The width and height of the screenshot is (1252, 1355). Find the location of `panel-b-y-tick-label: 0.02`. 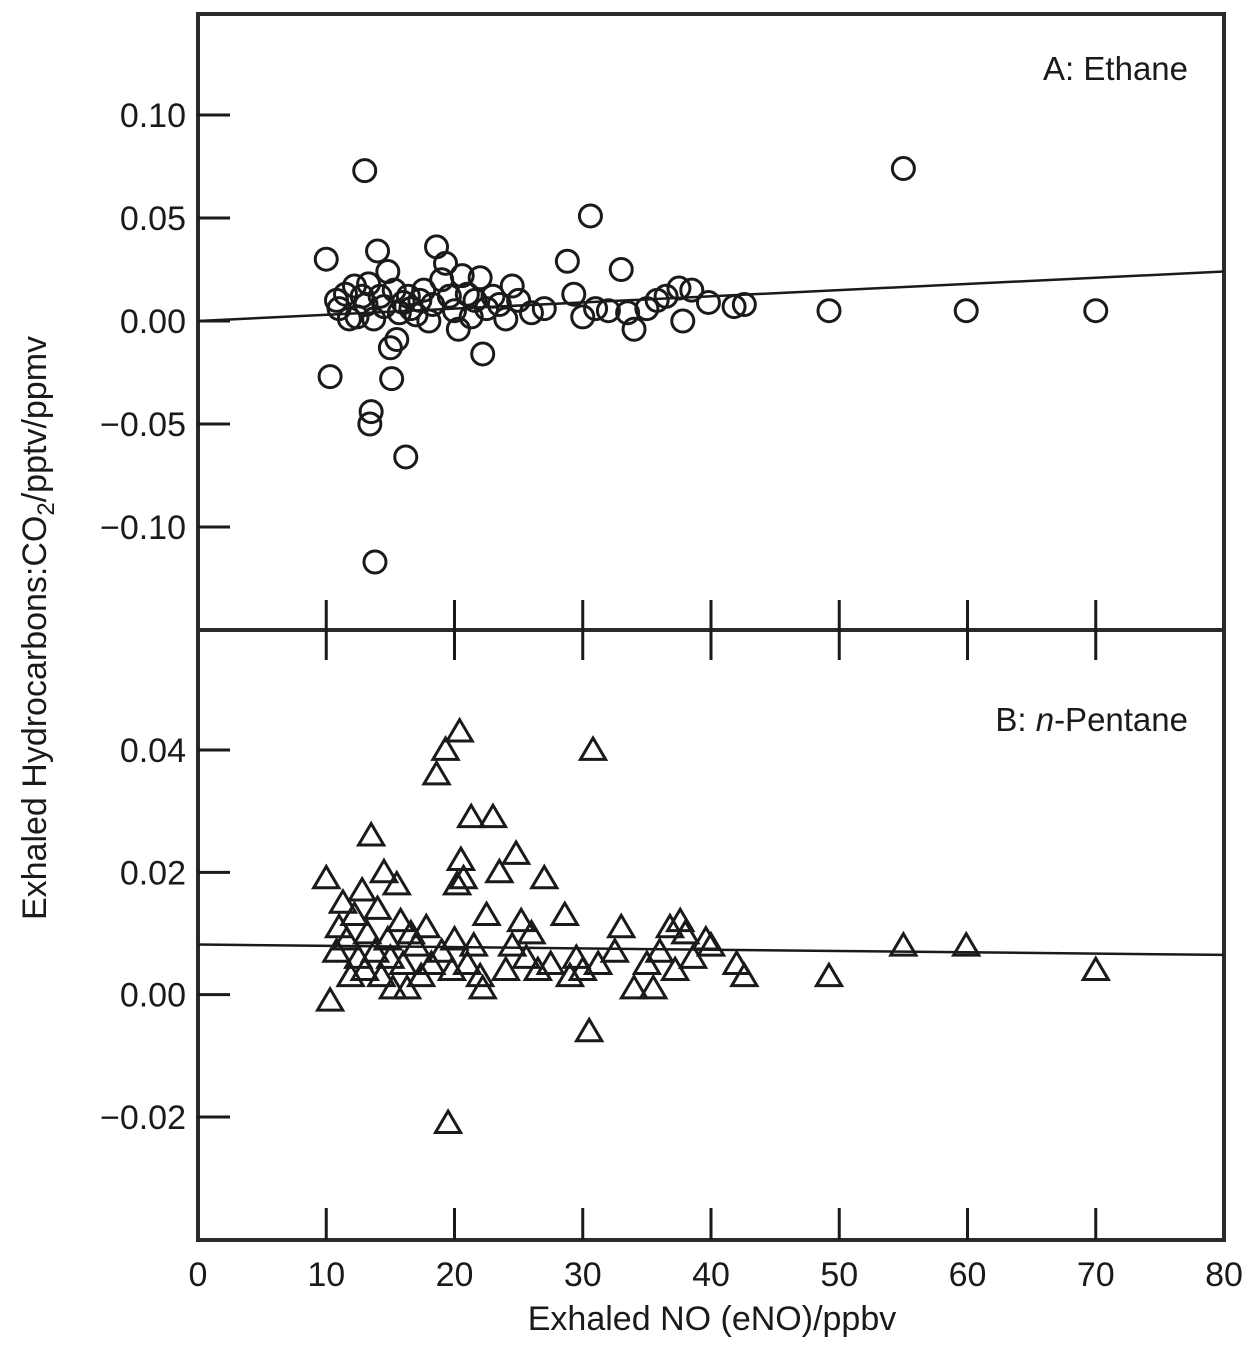

panel-b-y-tick-label: 0.02 is located at coordinates (153, 873).